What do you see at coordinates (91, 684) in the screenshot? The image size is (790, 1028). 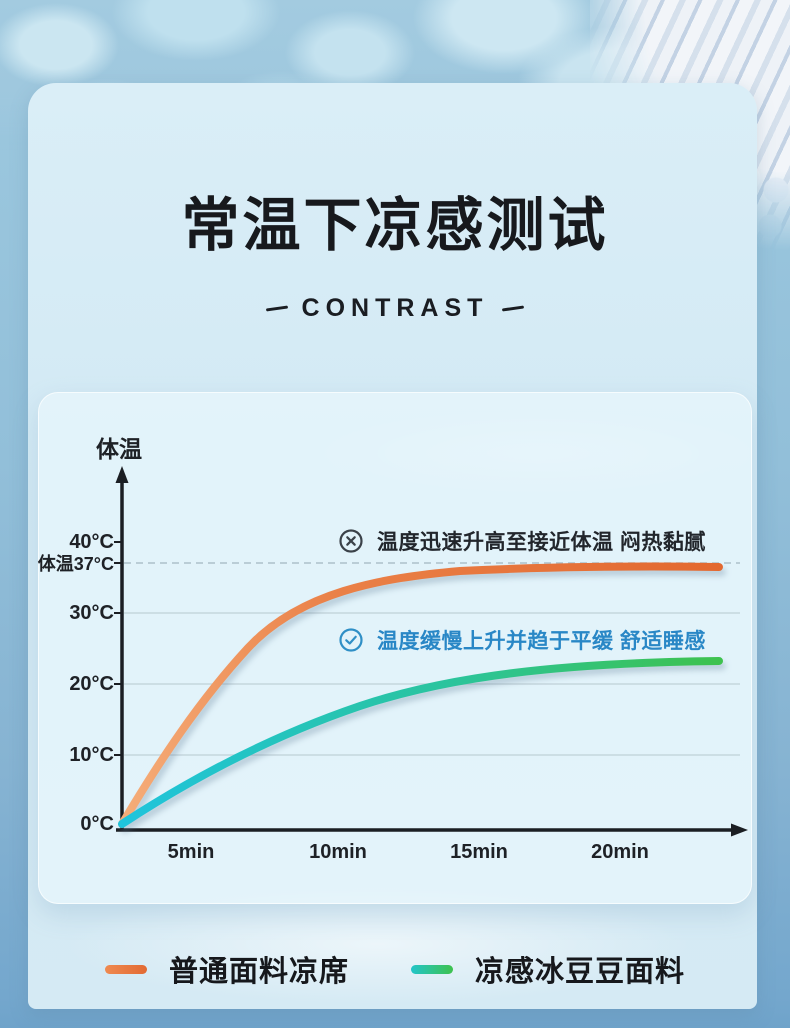 I see `y-tick-20: 20°C` at bounding box center [91, 684].